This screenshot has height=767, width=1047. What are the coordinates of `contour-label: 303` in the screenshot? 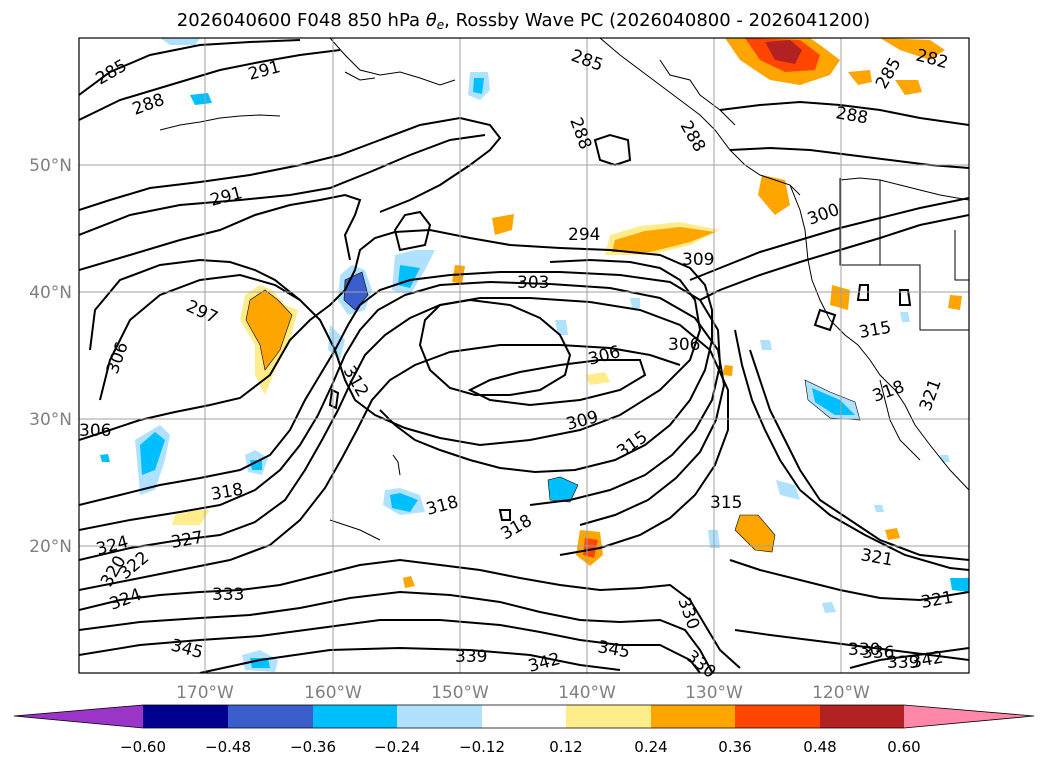 It's located at (533, 283).